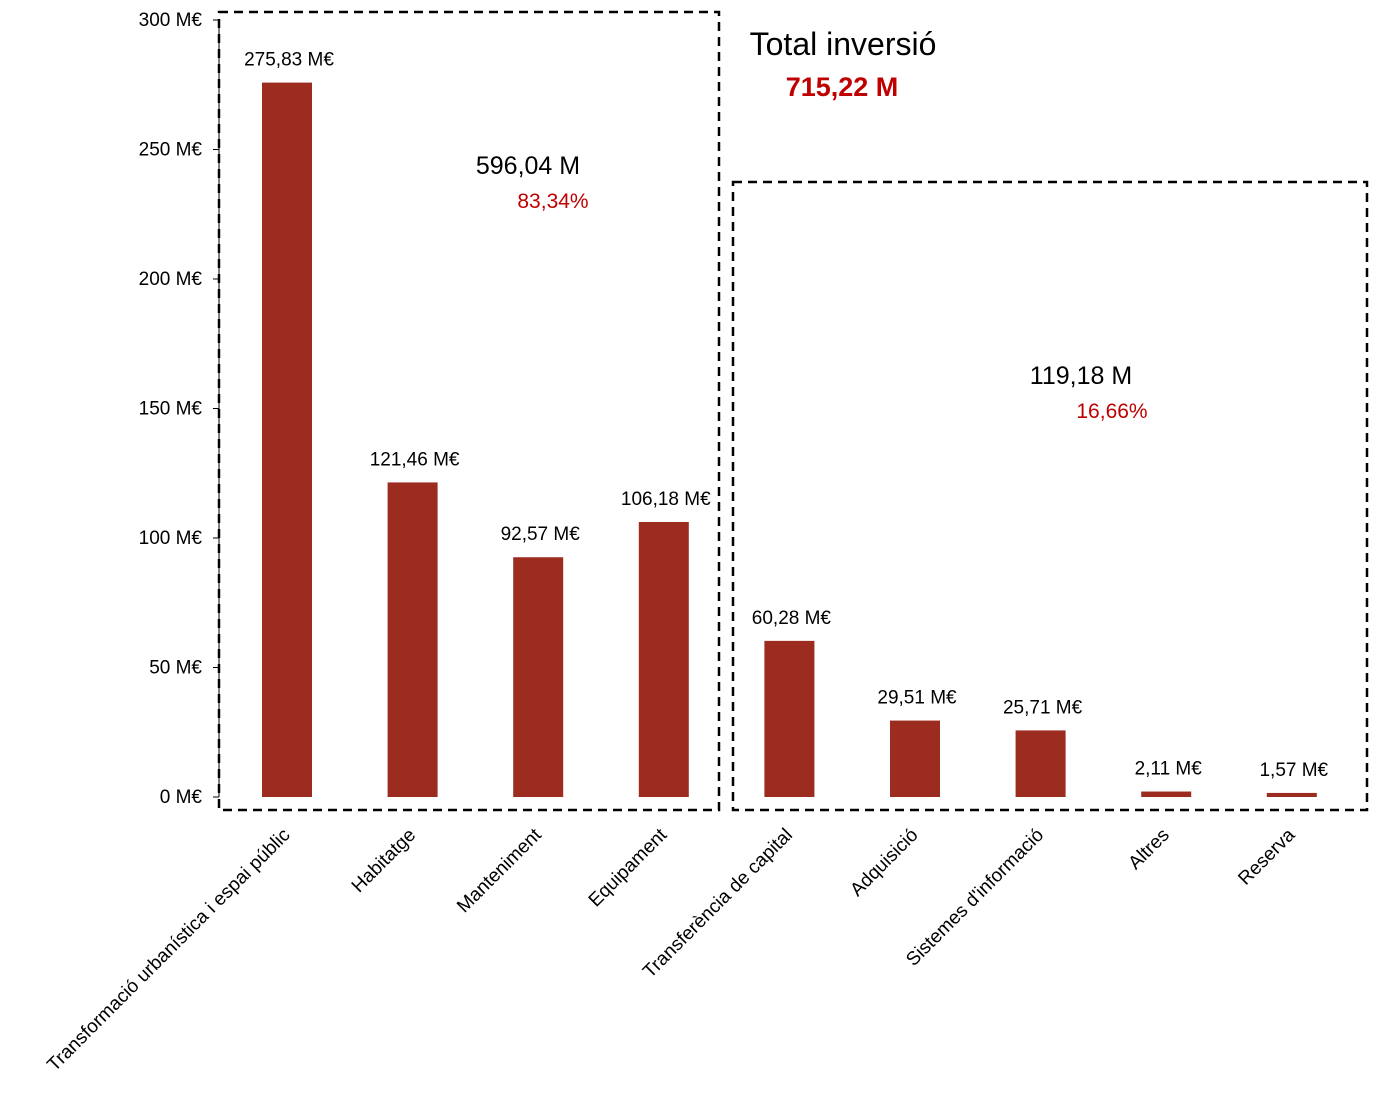 This screenshot has width=1378, height=1099. What do you see at coordinates (171, 538) in the screenshot?
I see `y-tick-label: 100 M€` at bounding box center [171, 538].